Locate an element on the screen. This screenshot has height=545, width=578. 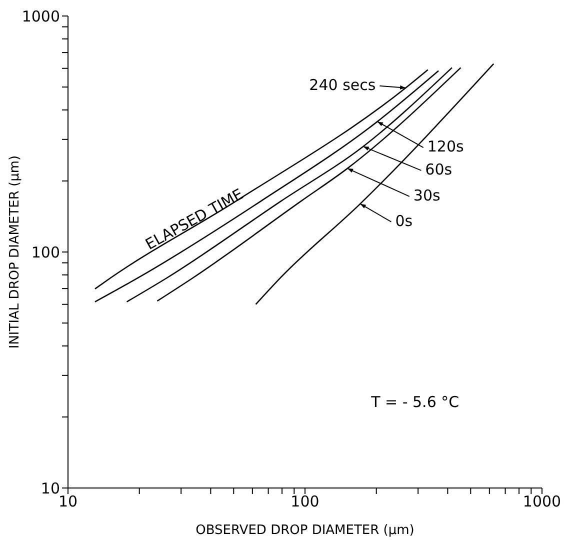
y-axis-title: INITIAL DROP DIAMETER (µm) is located at coordinates (15, 252).